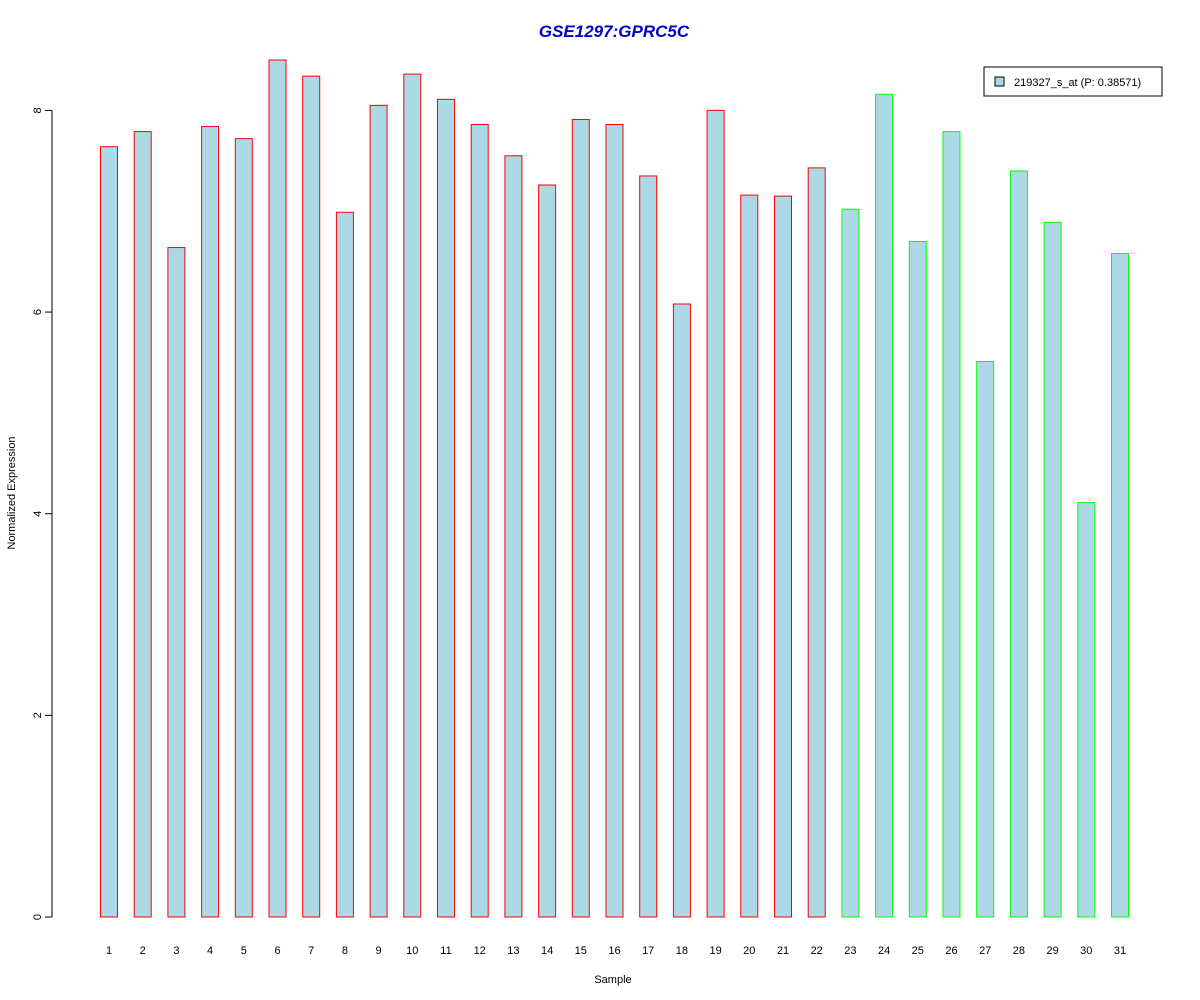  What do you see at coordinates (38, 110) in the screenshot?
I see `y-tick-label: 8` at bounding box center [38, 110].